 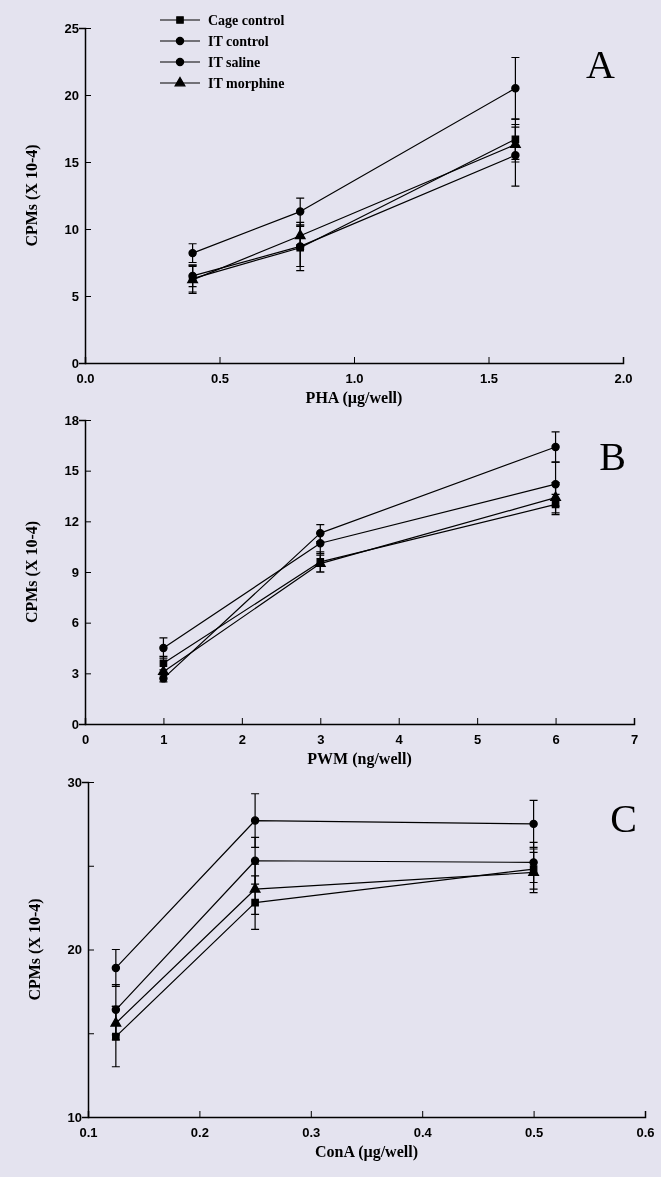 What do you see at coordinates (612, 456) in the screenshot?
I see `chart-title: B` at bounding box center [612, 456].